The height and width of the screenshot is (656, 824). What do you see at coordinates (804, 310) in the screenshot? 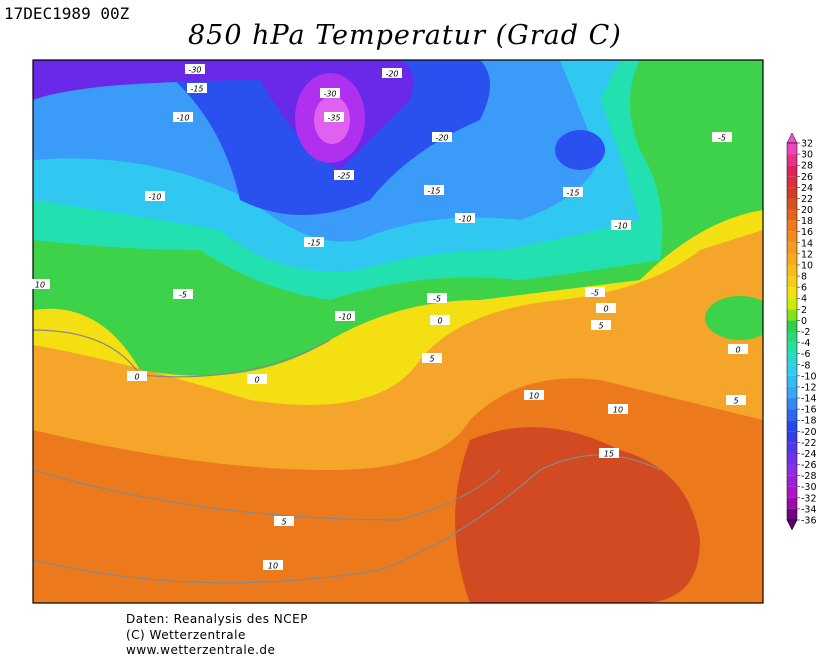
I see `colorbar-label: 2` at bounding box center [804, 310].